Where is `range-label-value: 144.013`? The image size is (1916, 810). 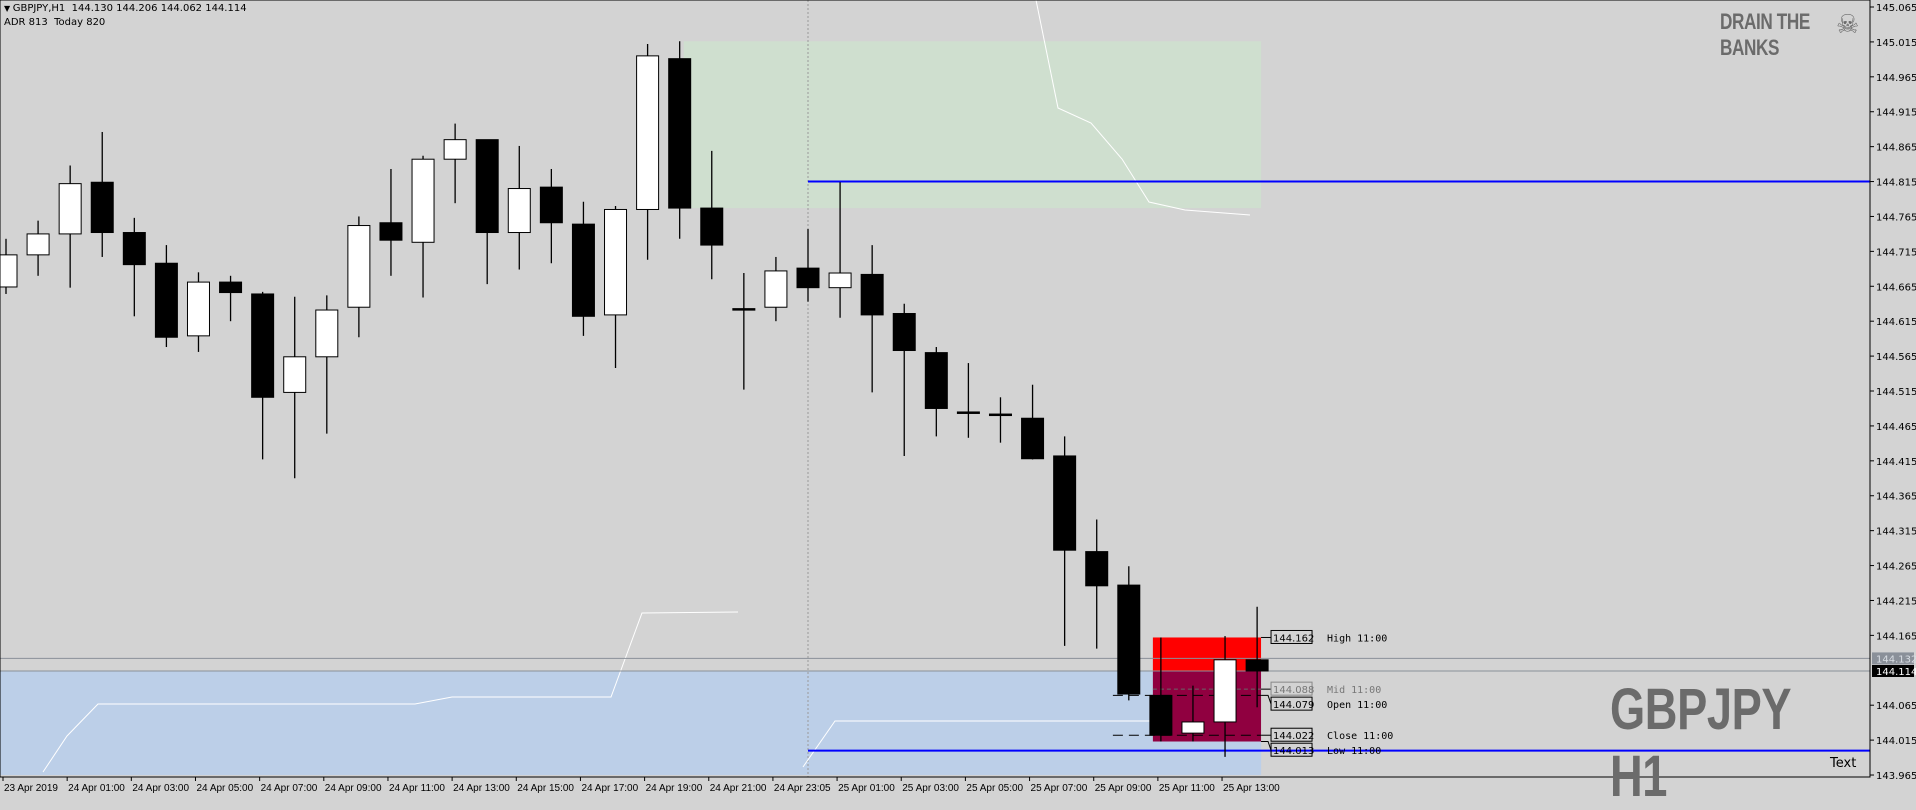
range-label-value: 144.013 is located at coordinates (1293, 751).